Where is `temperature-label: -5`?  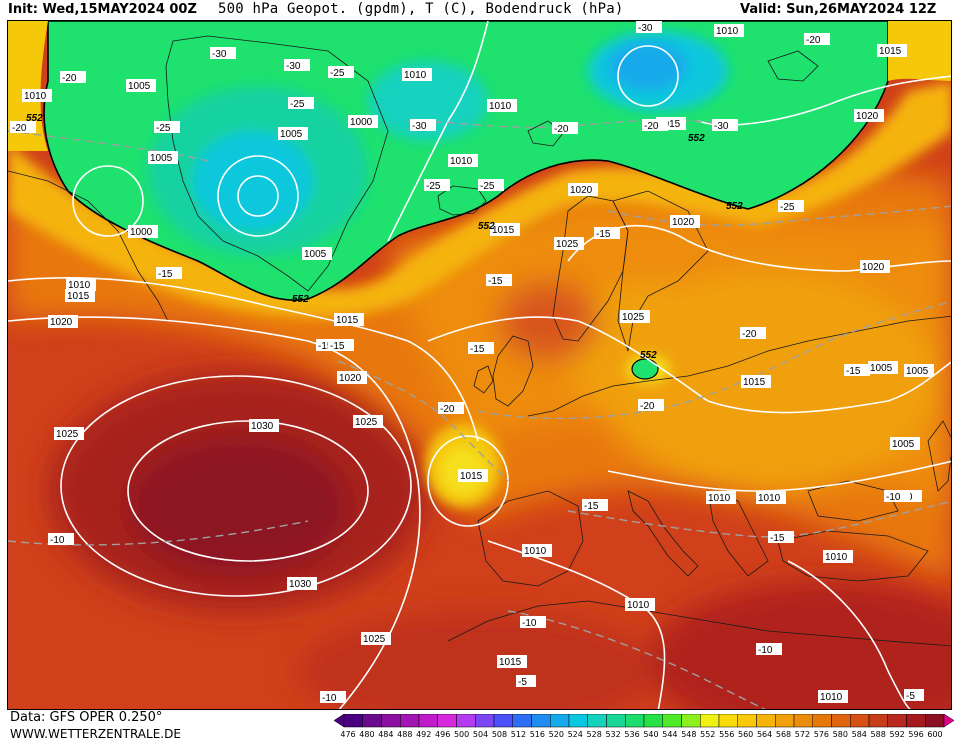
temperature-label: -5 is located at coordinates (914, 695).